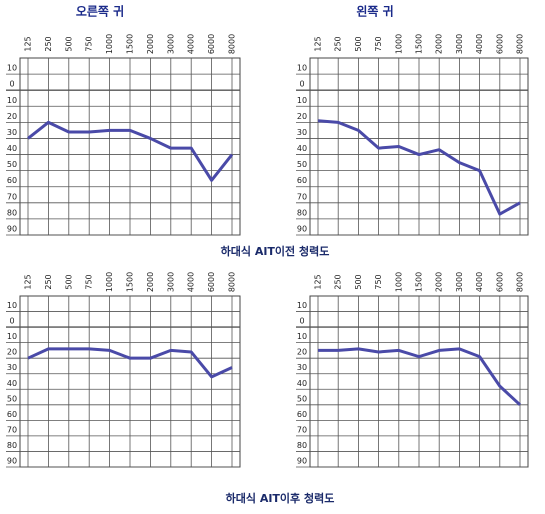 This screenshot has height=514, width=545. Describe the element at coordinates (374, 11) in the screenshot. I see `chart-title: 왼쪽 귀` at that location.